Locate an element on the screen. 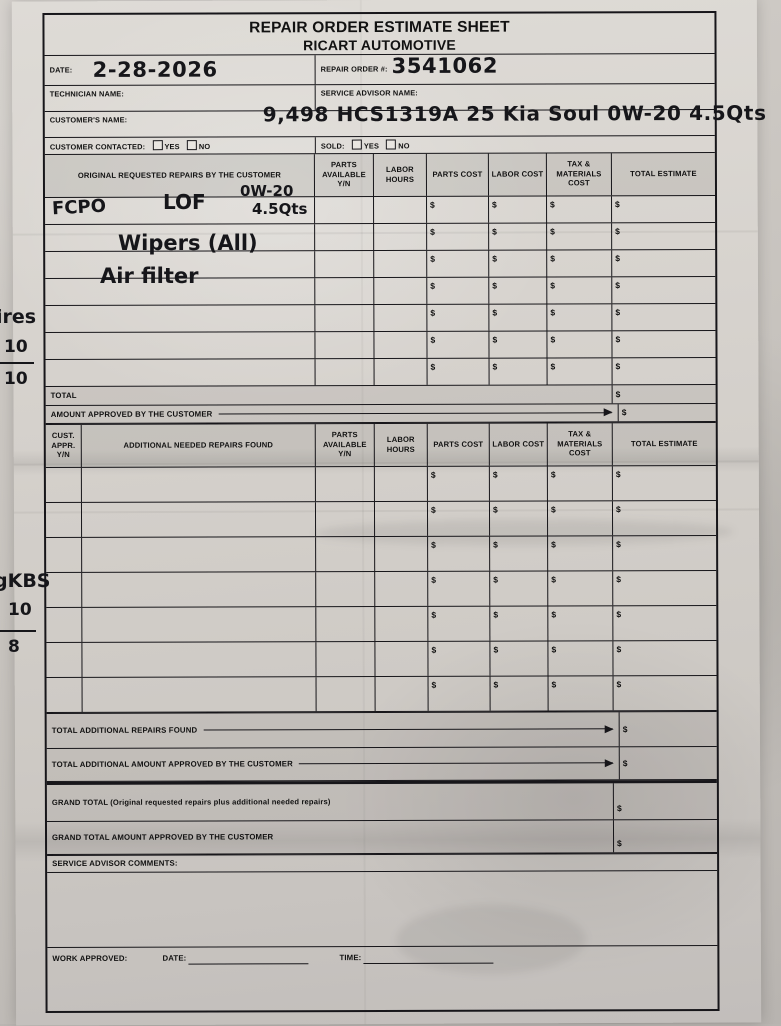 The height and width of the screenshot is (1026, 781). total-additional-repairs-value: $ is located at coordinates (667, 728).